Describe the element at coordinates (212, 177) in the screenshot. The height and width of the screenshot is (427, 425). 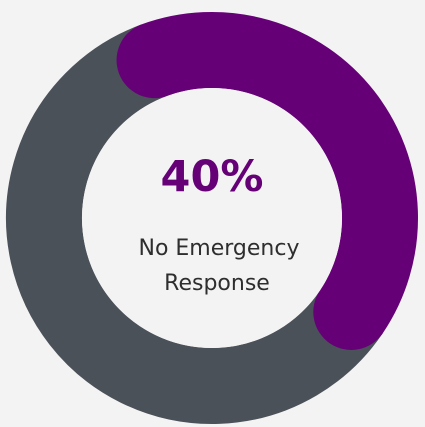
I see `center-value: 40%` at that location.